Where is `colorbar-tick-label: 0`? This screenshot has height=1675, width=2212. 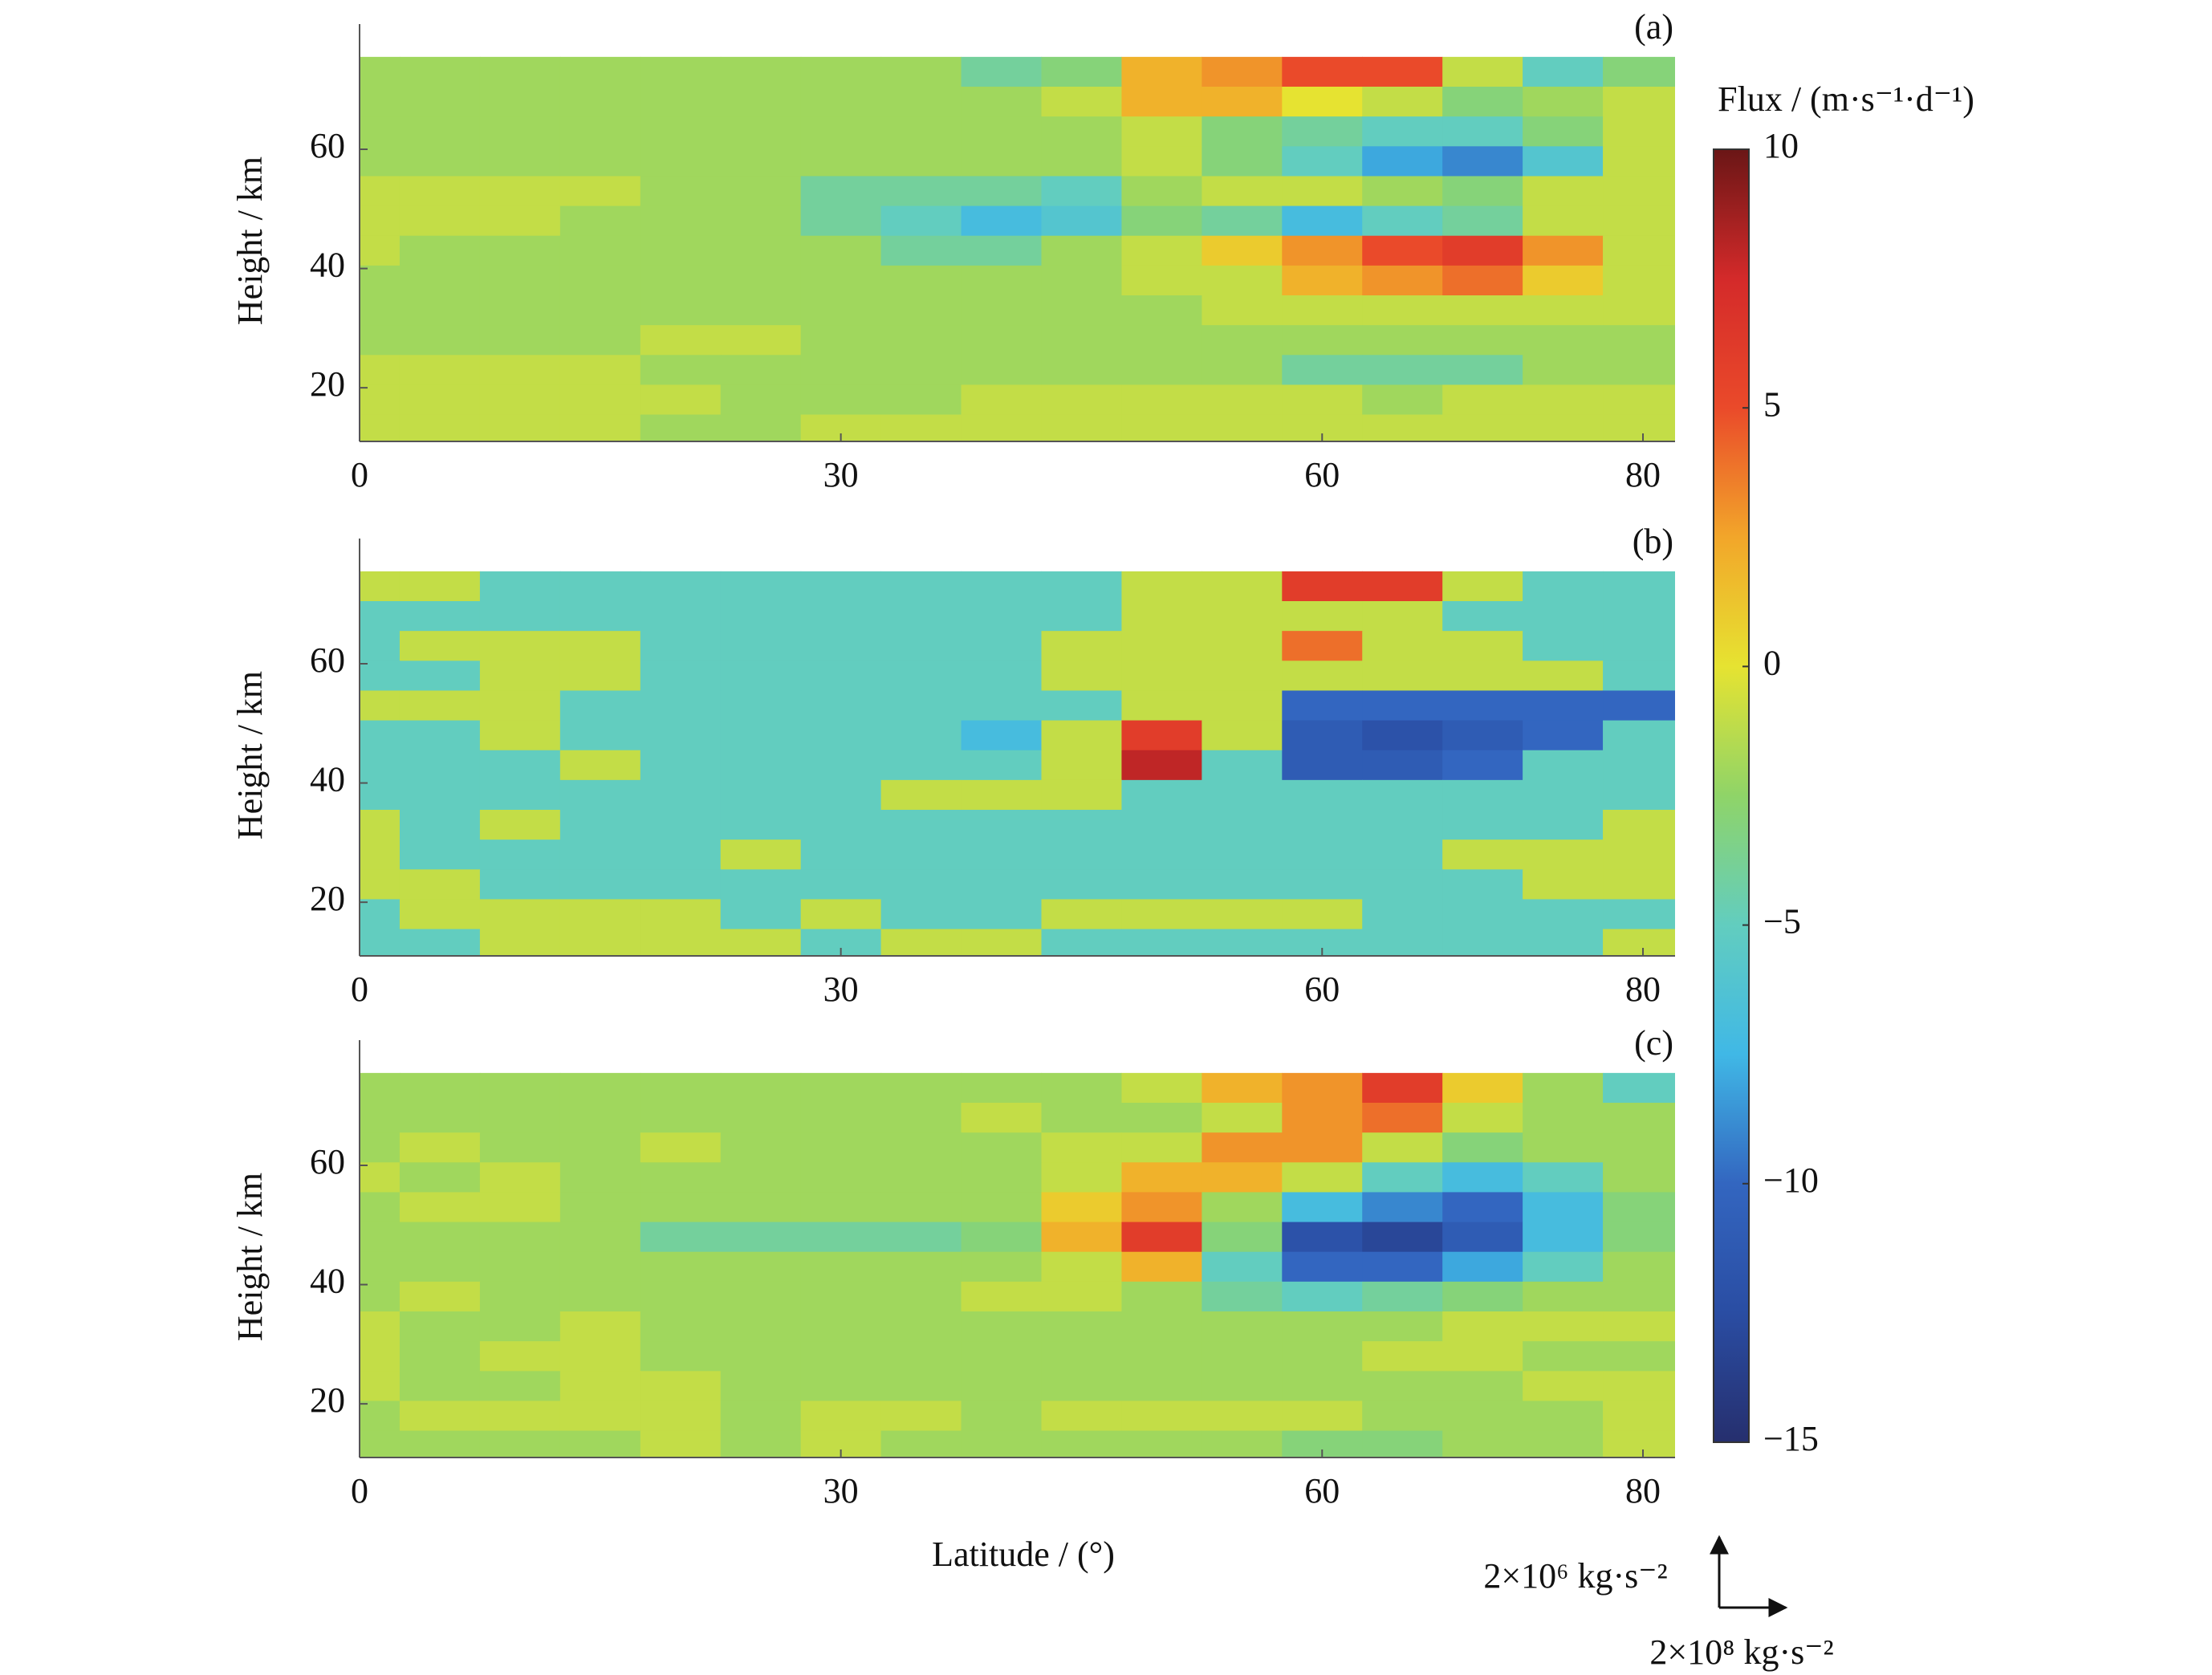
colorbar-tick-label: 0 is located at coordinates (1772, 662).